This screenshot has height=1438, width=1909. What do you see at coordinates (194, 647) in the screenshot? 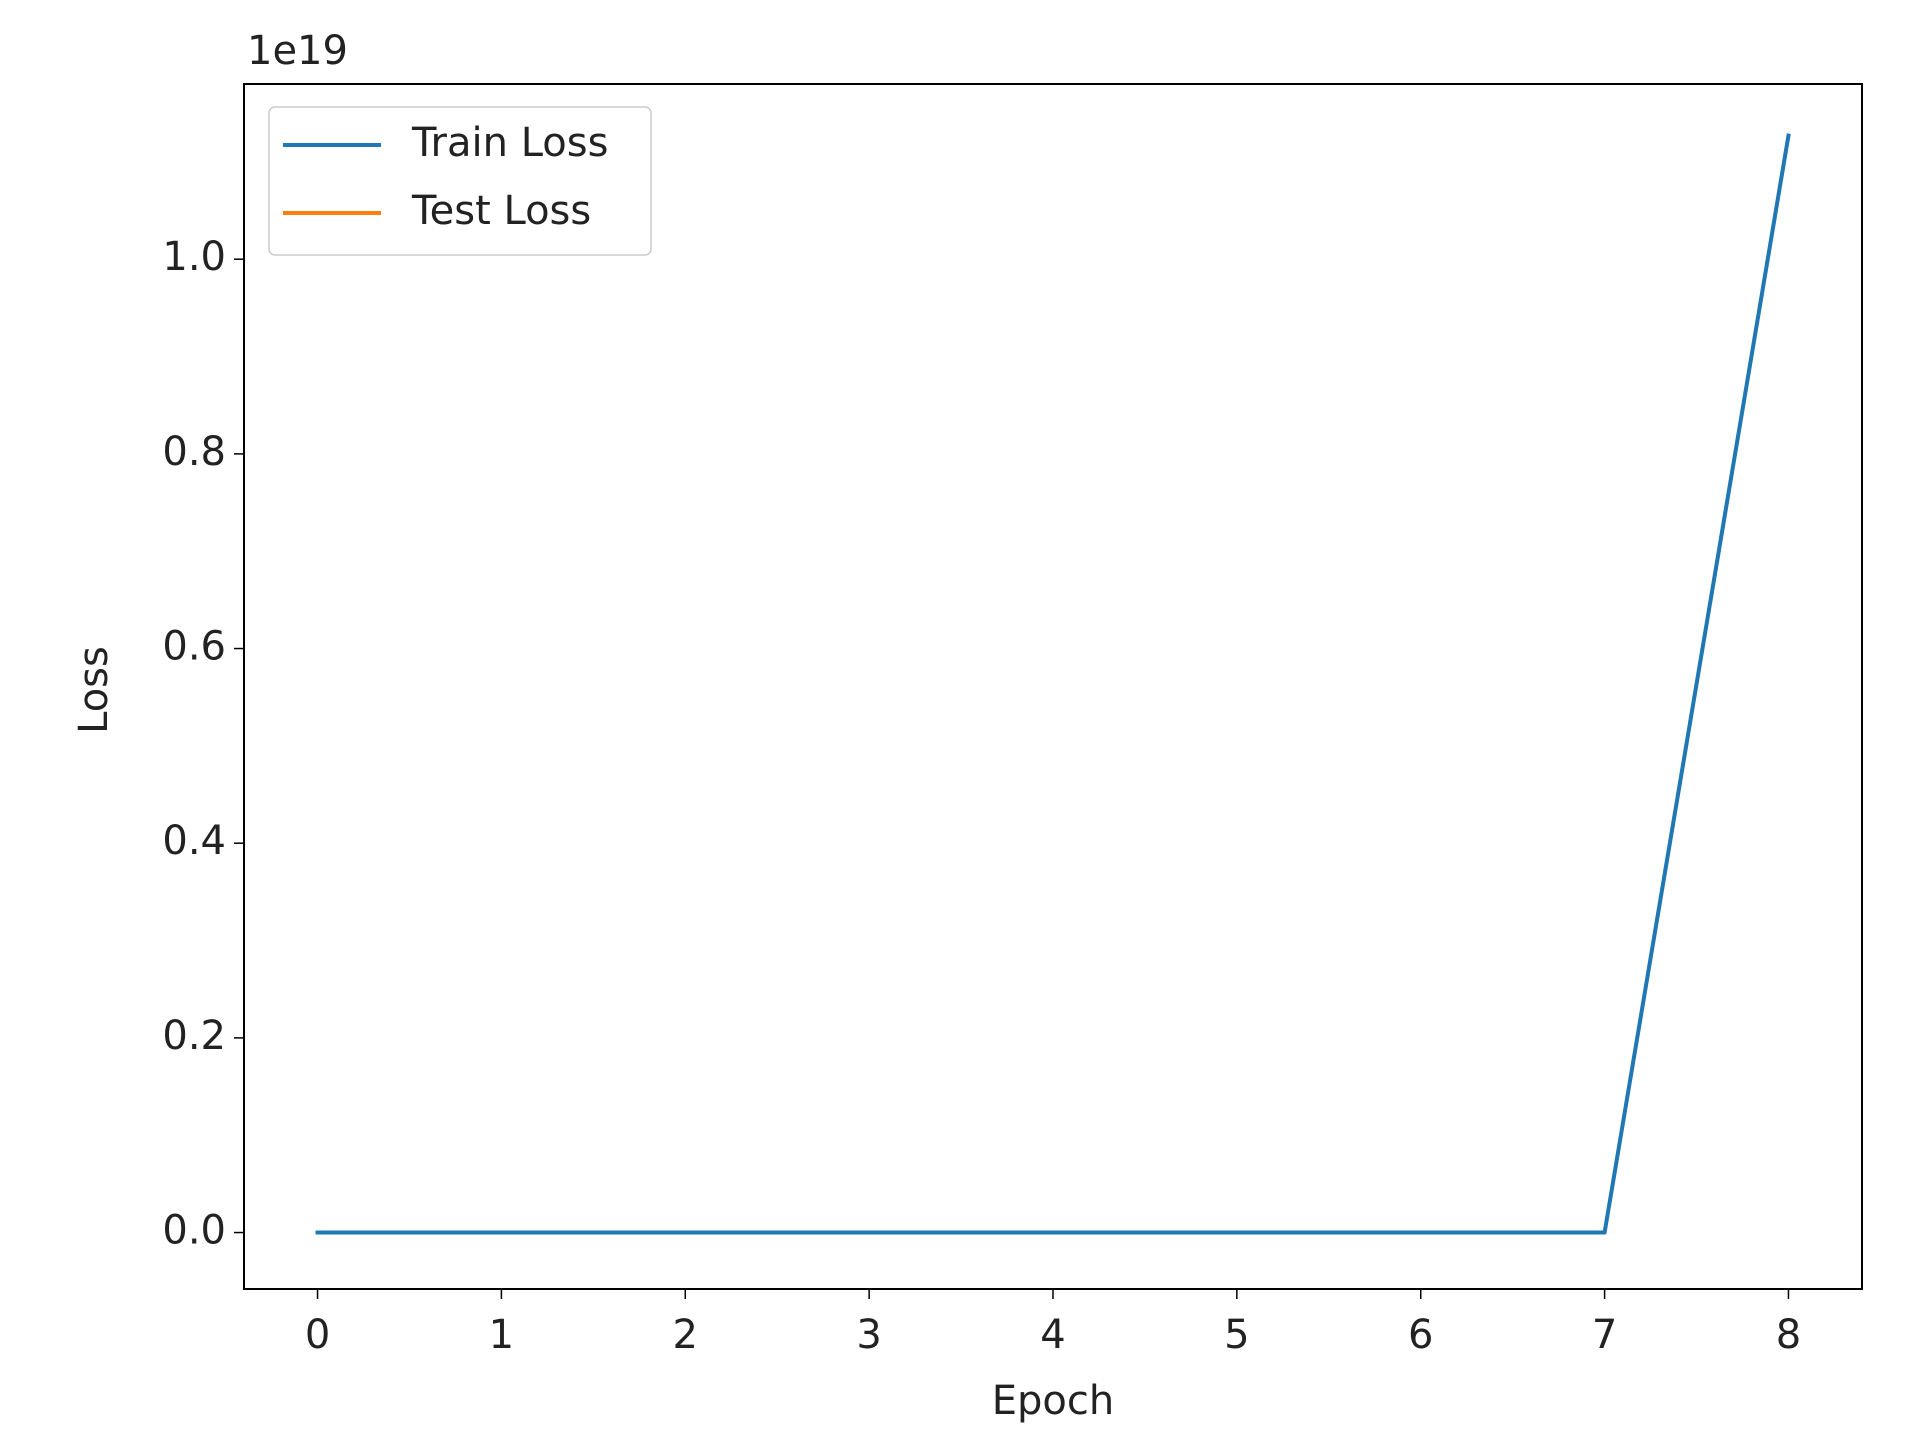
I see `y-tick-label: 0.6` at bounding box center [194, 647].